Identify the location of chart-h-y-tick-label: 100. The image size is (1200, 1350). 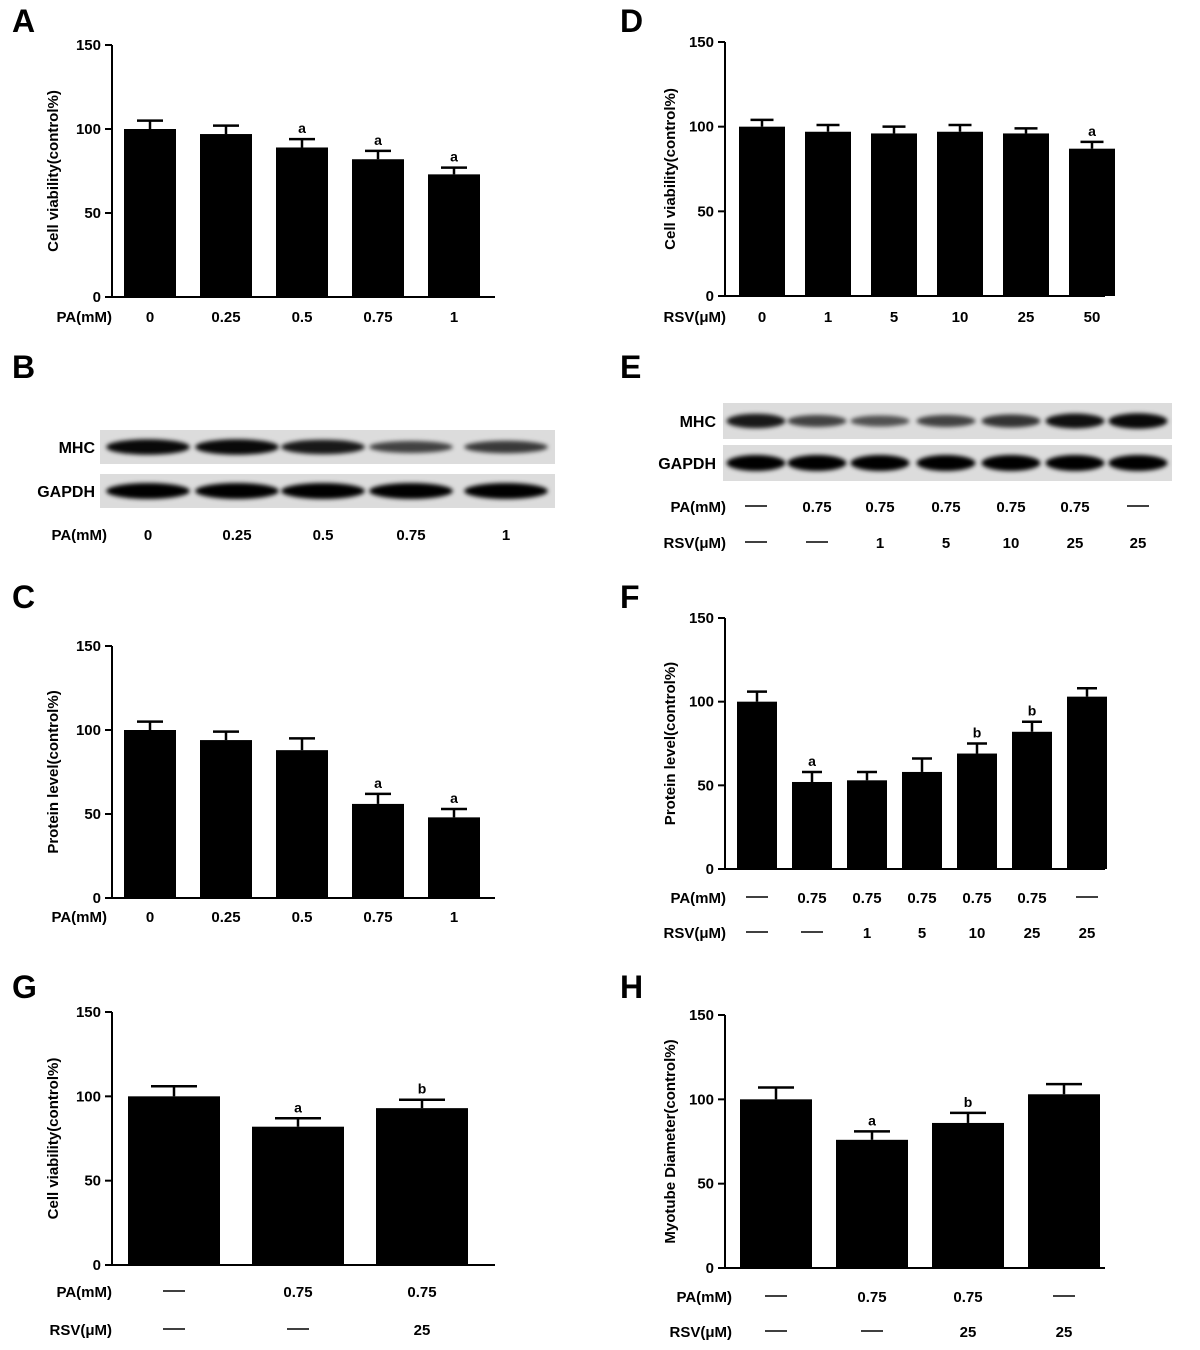
(701, 1099).